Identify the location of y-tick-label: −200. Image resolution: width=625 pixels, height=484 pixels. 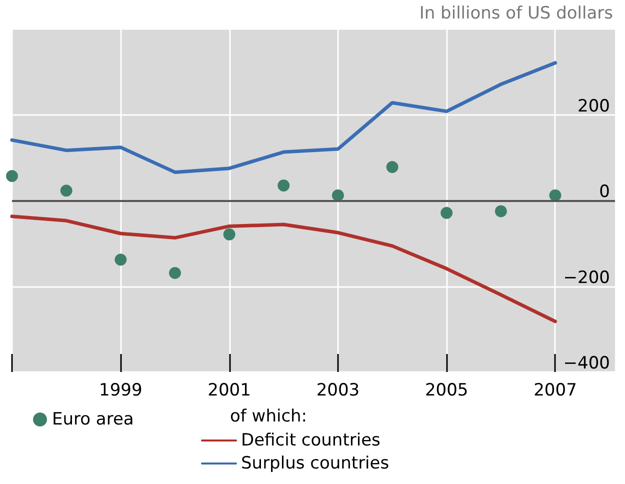
(586, 278).